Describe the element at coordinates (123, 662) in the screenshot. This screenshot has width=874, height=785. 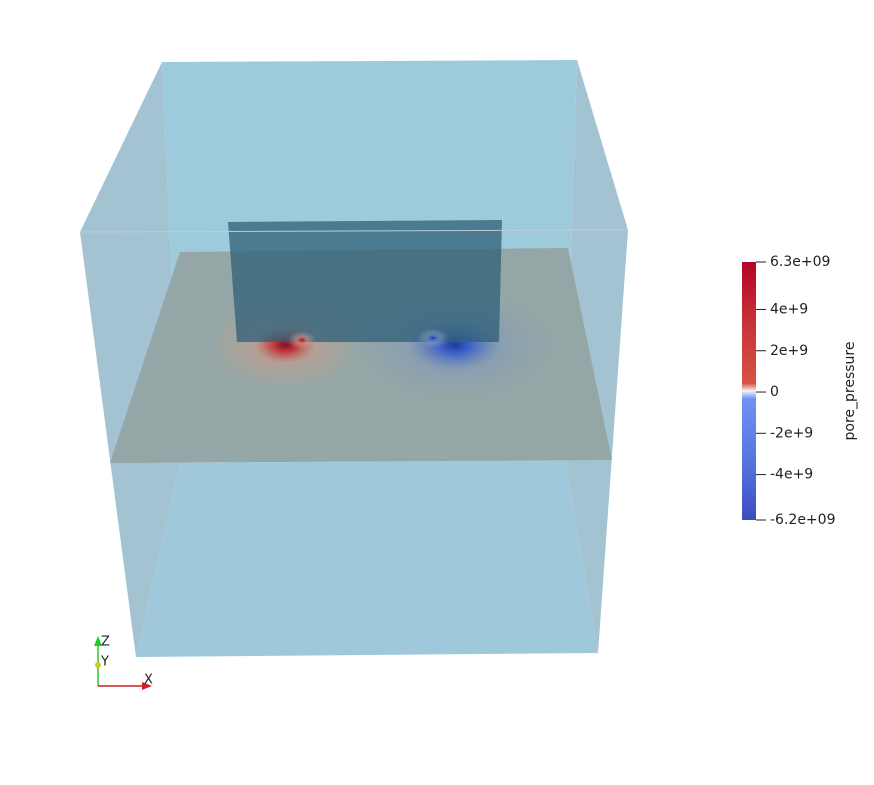
I see `axes-triad: Z Y X` at that location.